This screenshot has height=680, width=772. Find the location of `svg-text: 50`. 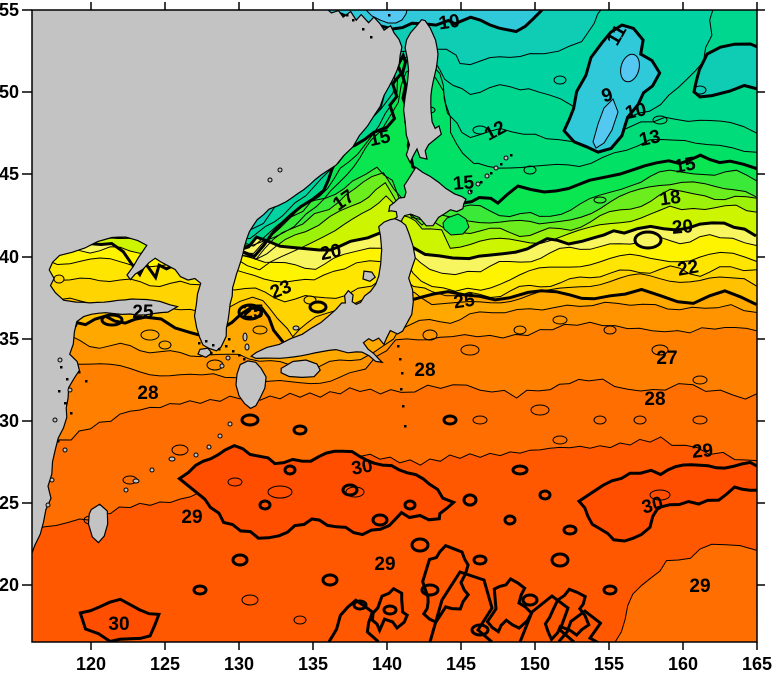

svg-text: 50 is located at coordinates (9, 92).